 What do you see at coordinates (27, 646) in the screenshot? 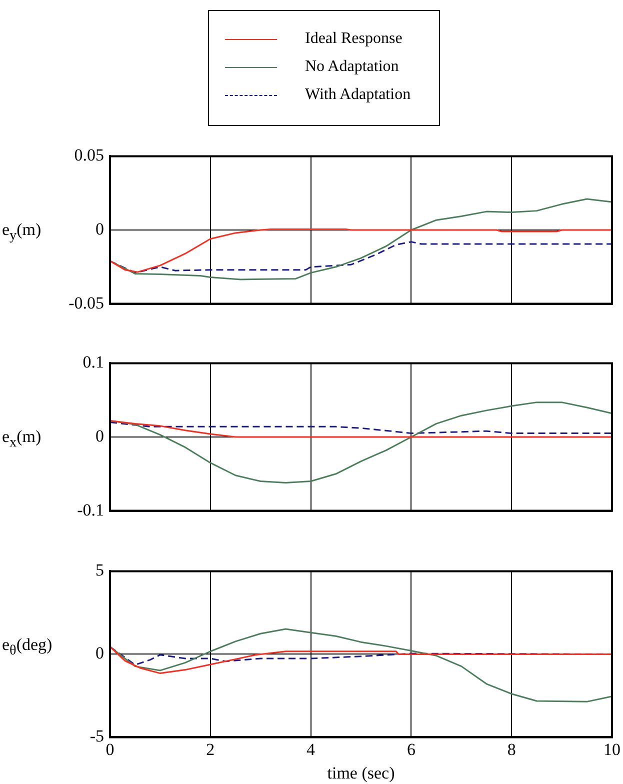
I see `y-axis-title: e$_{θ}$(deg)` at bounding box center [27, 646].